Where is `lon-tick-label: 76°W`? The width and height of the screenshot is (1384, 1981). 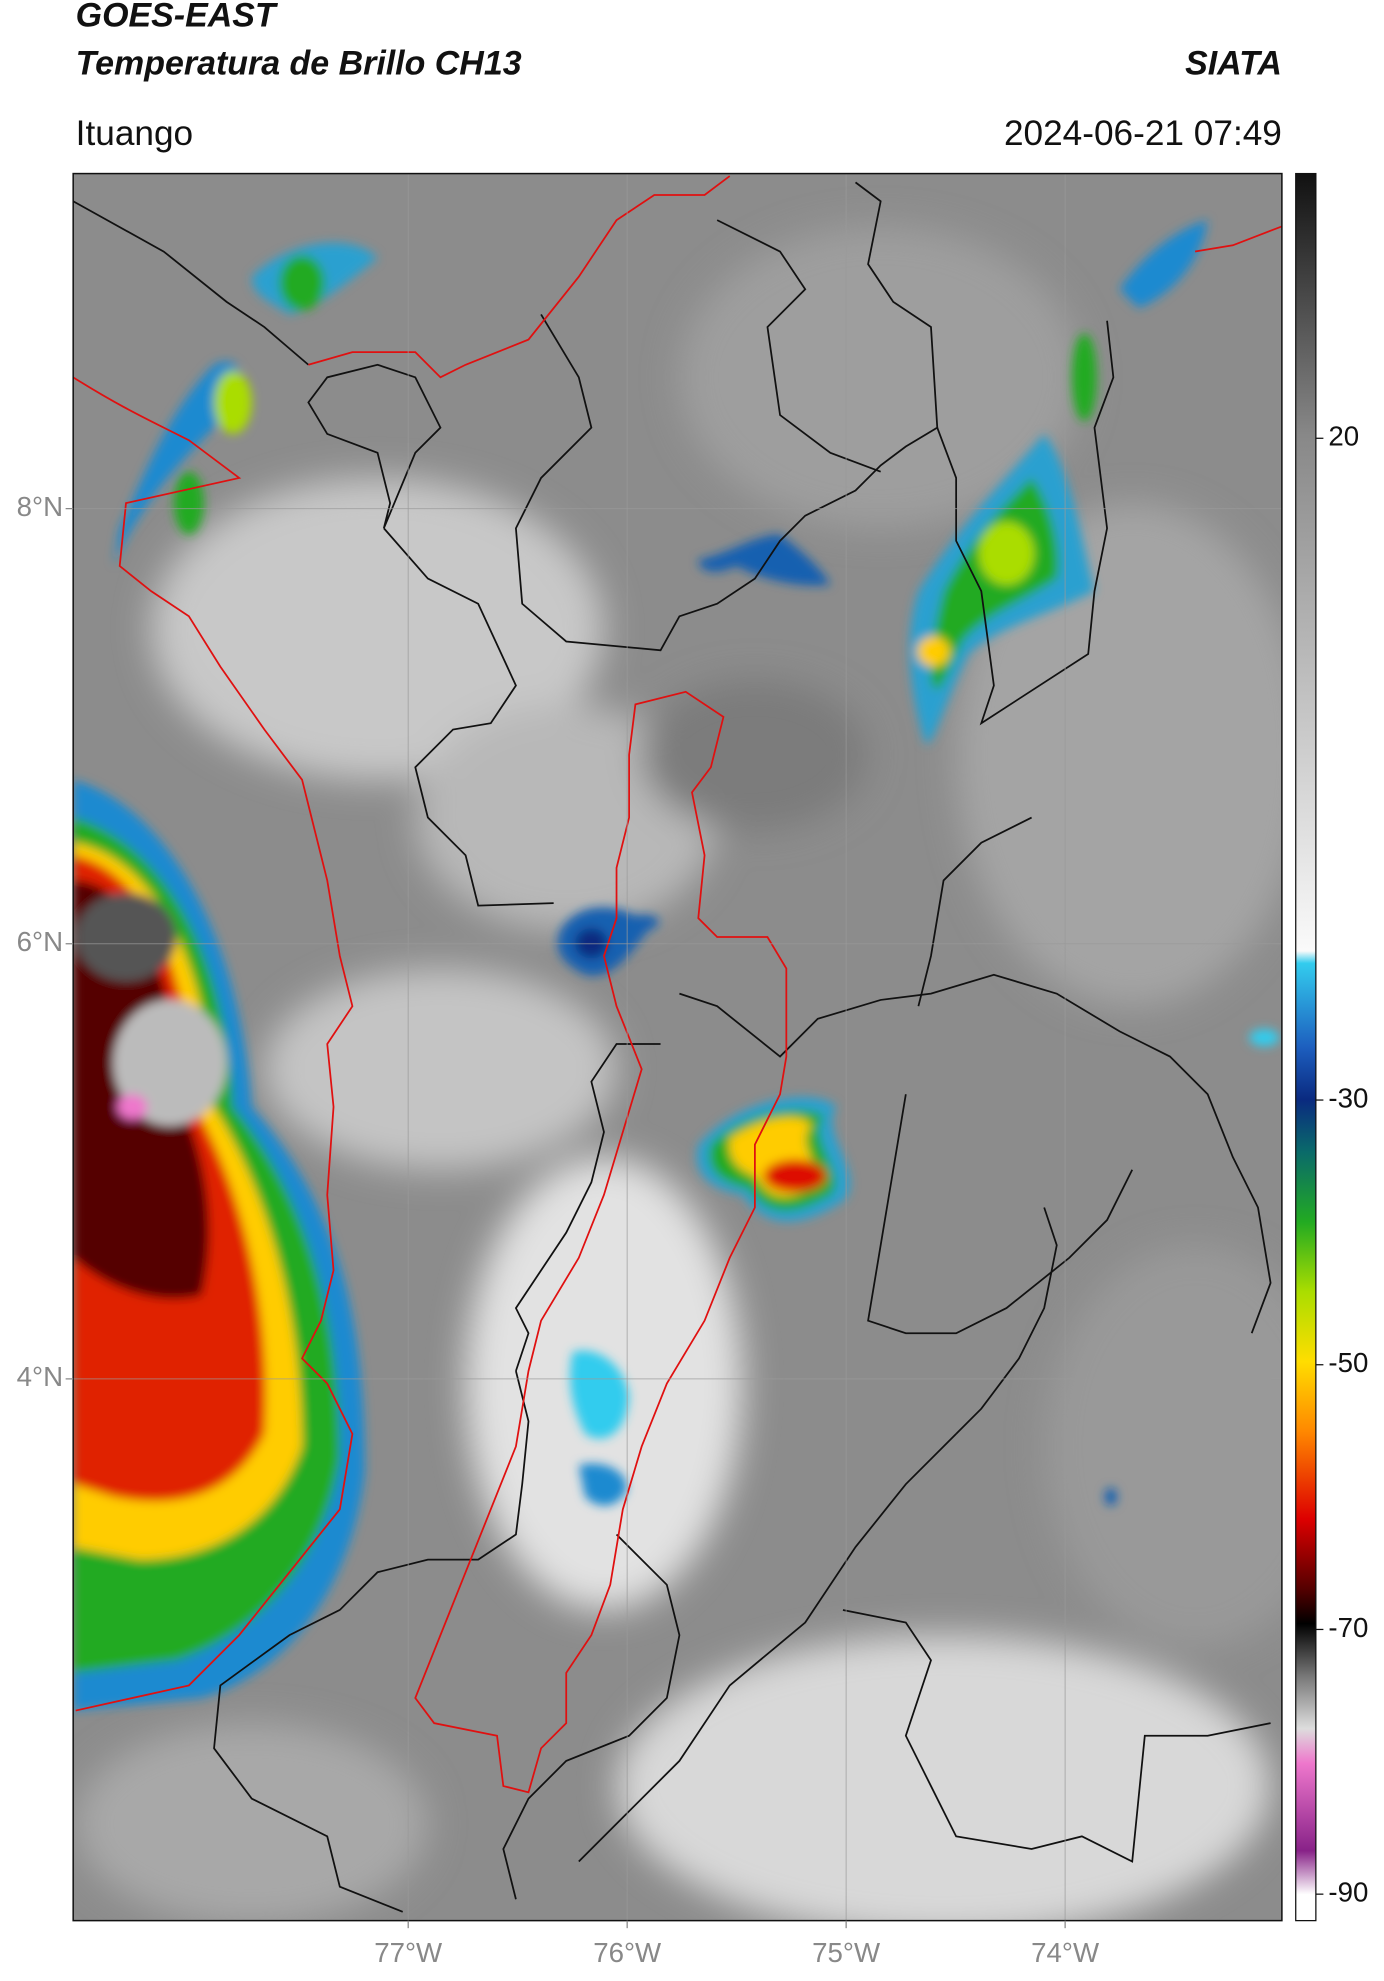
lon-tick-label: 76°W is located at coordinates (627, 1952).